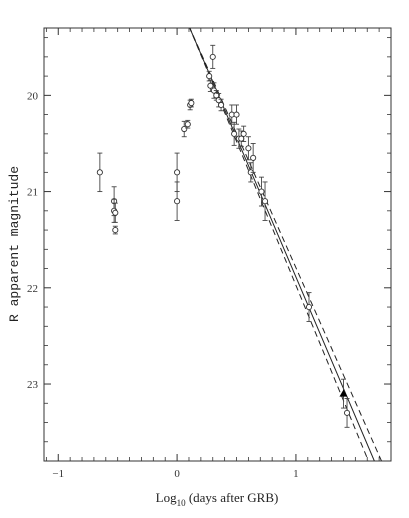 This screenshot has width=409, height=518. What do you see at coordinates (177, 474) in the screenshot?
I see `x-tick-label: 0` at bounding box center [177, 474].